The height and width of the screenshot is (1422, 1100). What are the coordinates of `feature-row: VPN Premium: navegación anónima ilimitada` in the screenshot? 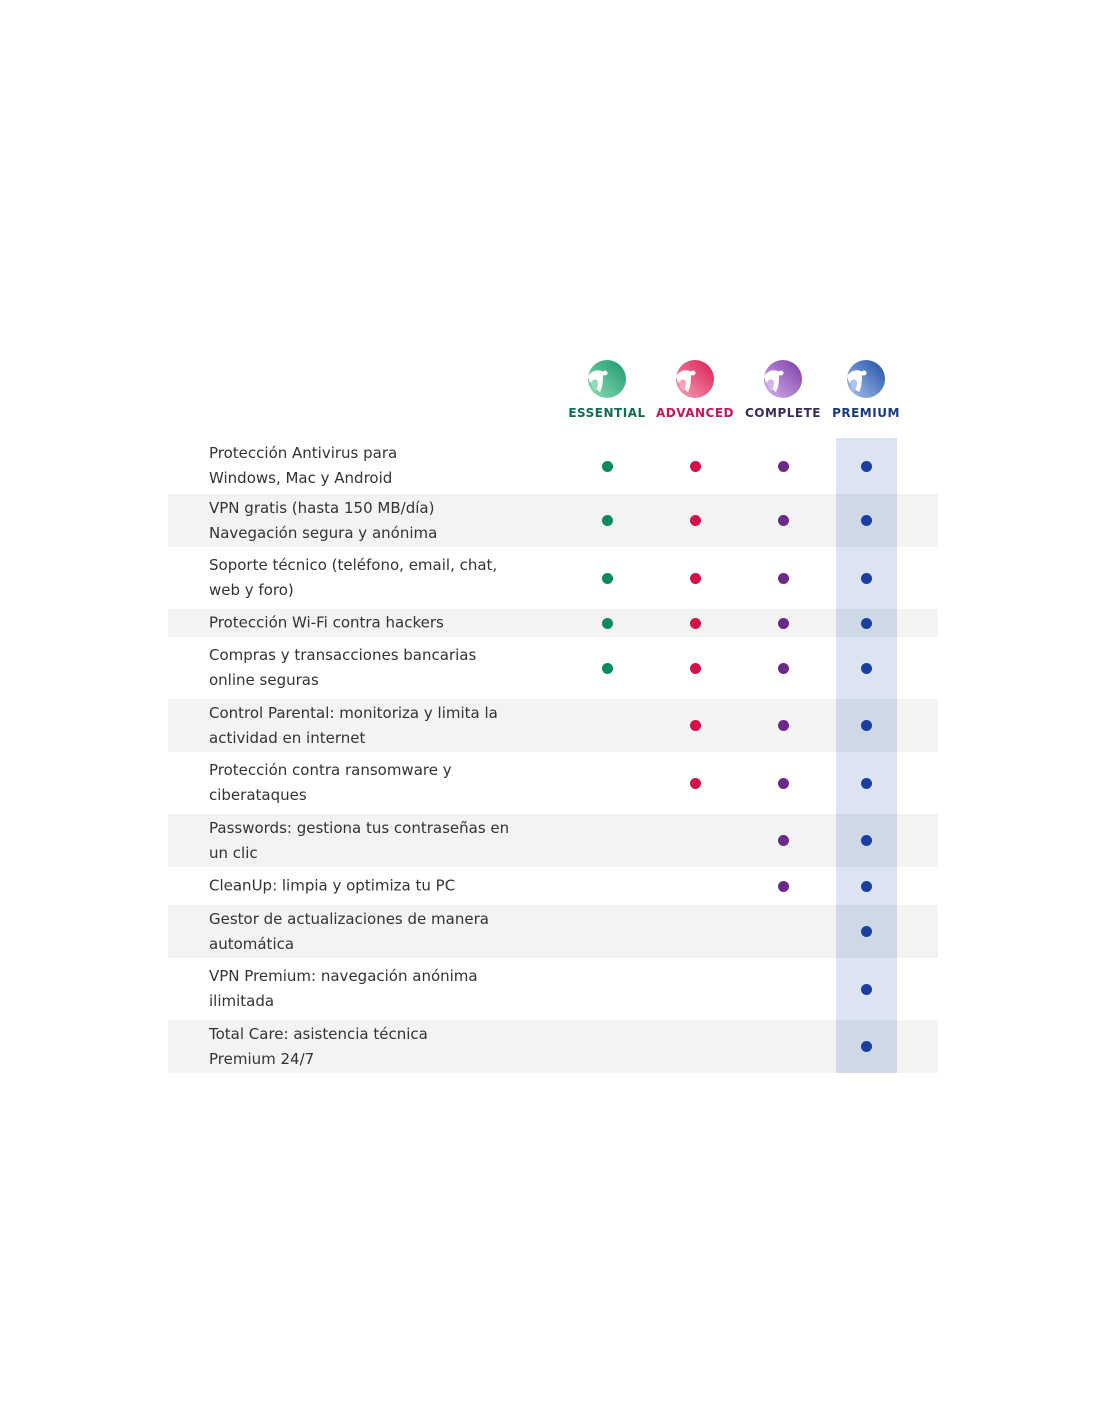 It's located at (553, 989).